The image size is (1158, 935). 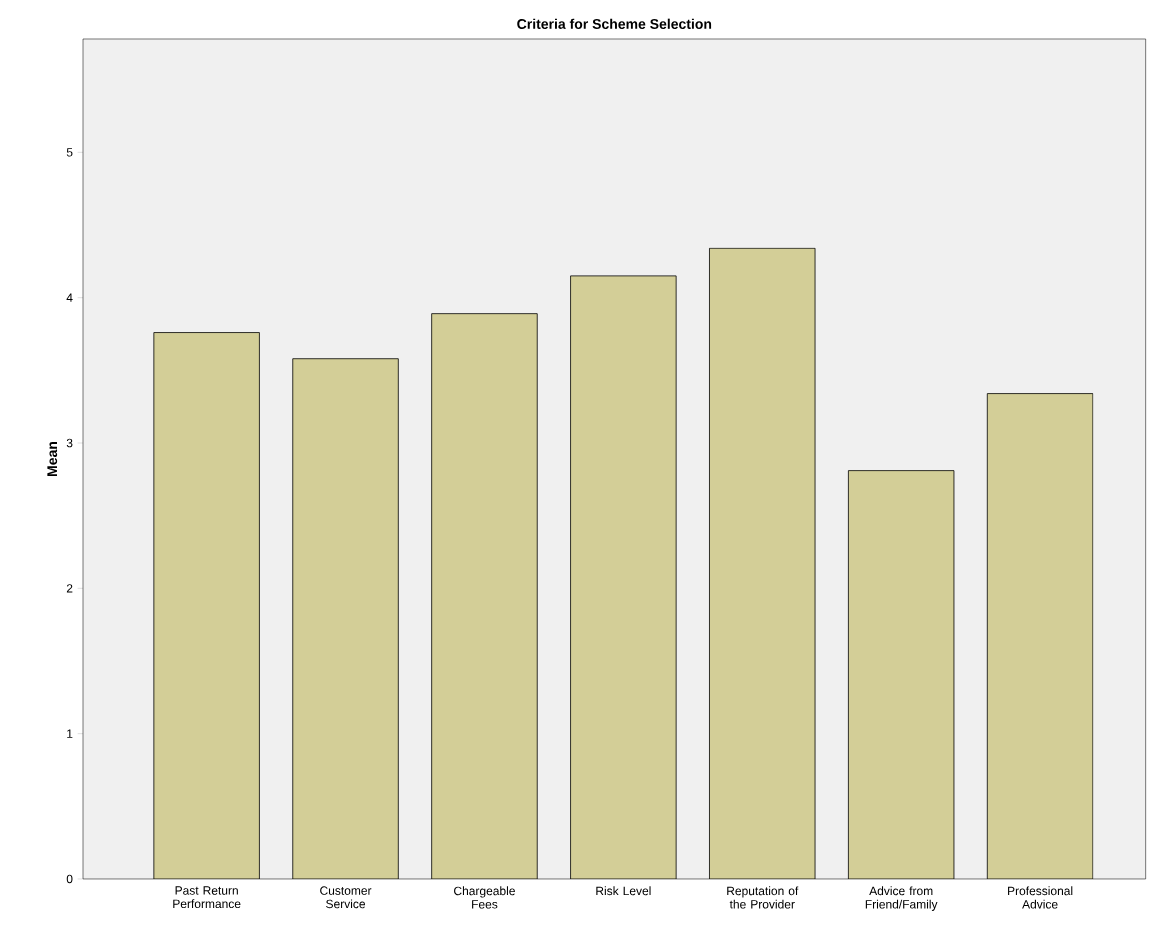 What do you see at coordinates (346, 897) in the screenshot?
I see `x-tick-label: Customer Service` at bounding box center [346, 897].